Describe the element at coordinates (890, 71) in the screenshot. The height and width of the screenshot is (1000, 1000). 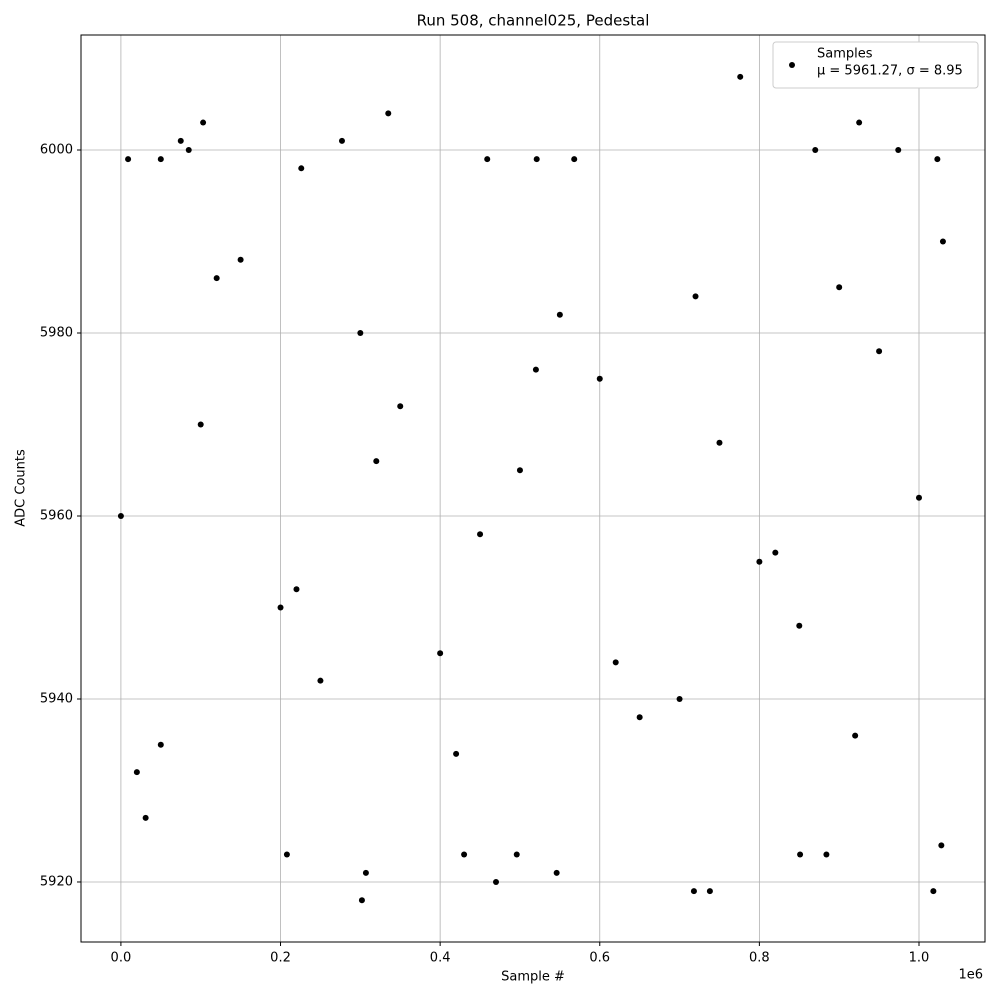
I see `legend-stats: μ = 5961.27, σ = 8.95` at that location.